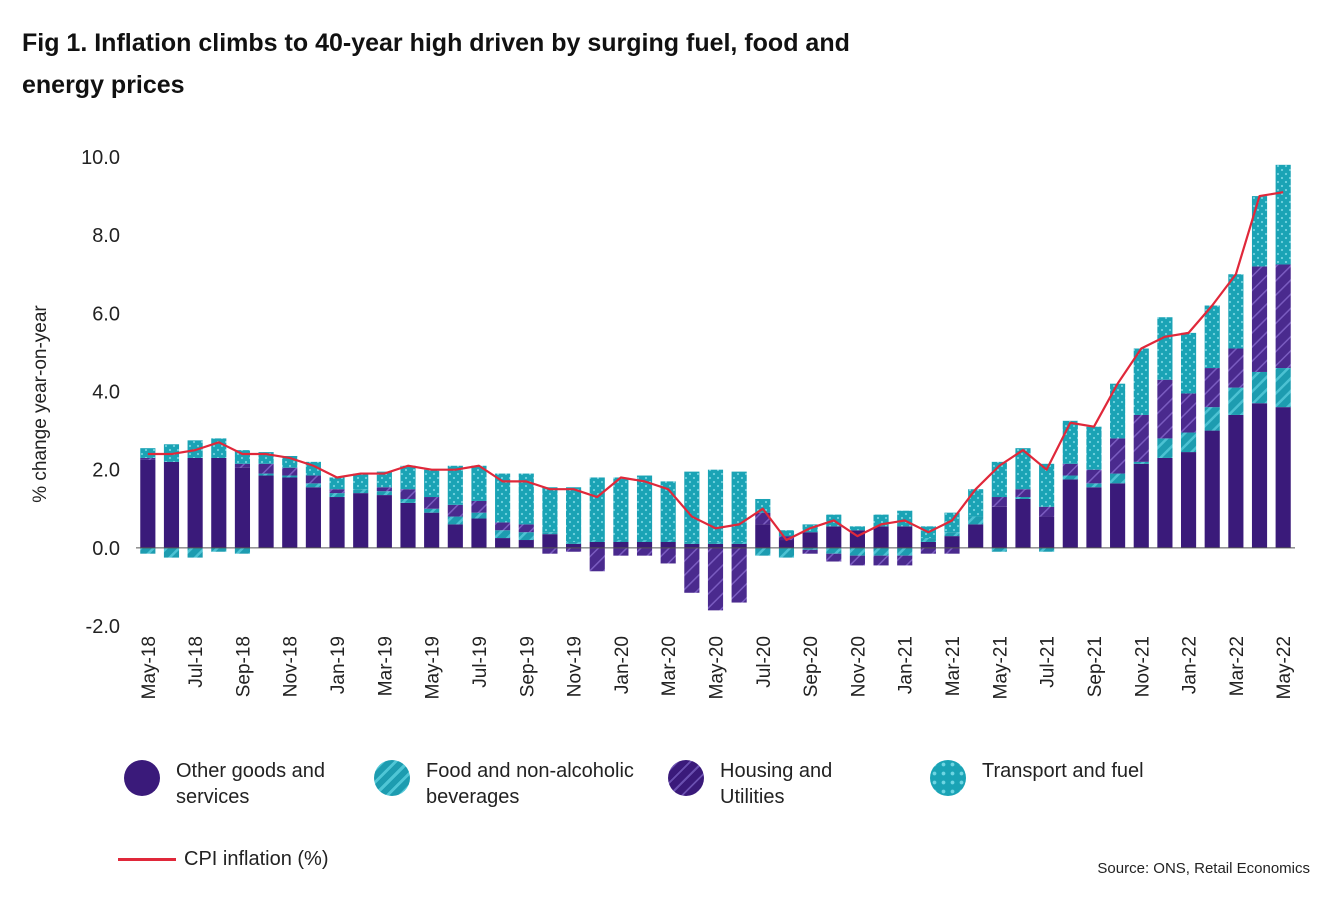  I want to click on legend-item-cpi: CPI inflation (%), so click(223, 859).